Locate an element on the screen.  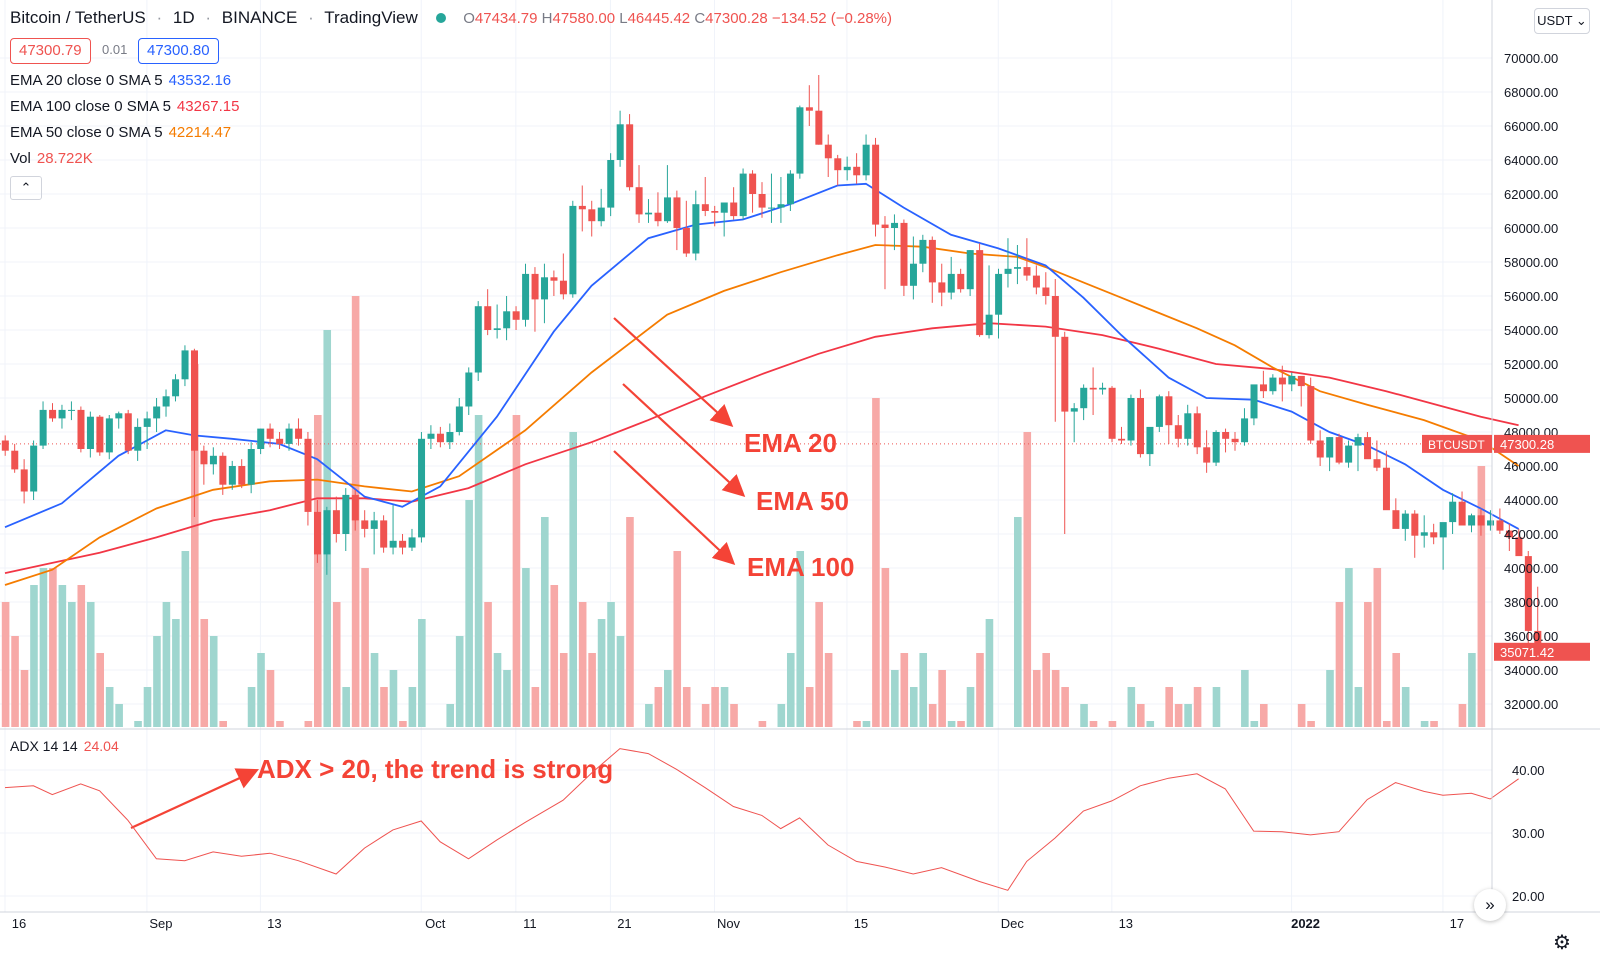
collapse-legend-button: ⌃ is located at coordinates (26, 188).